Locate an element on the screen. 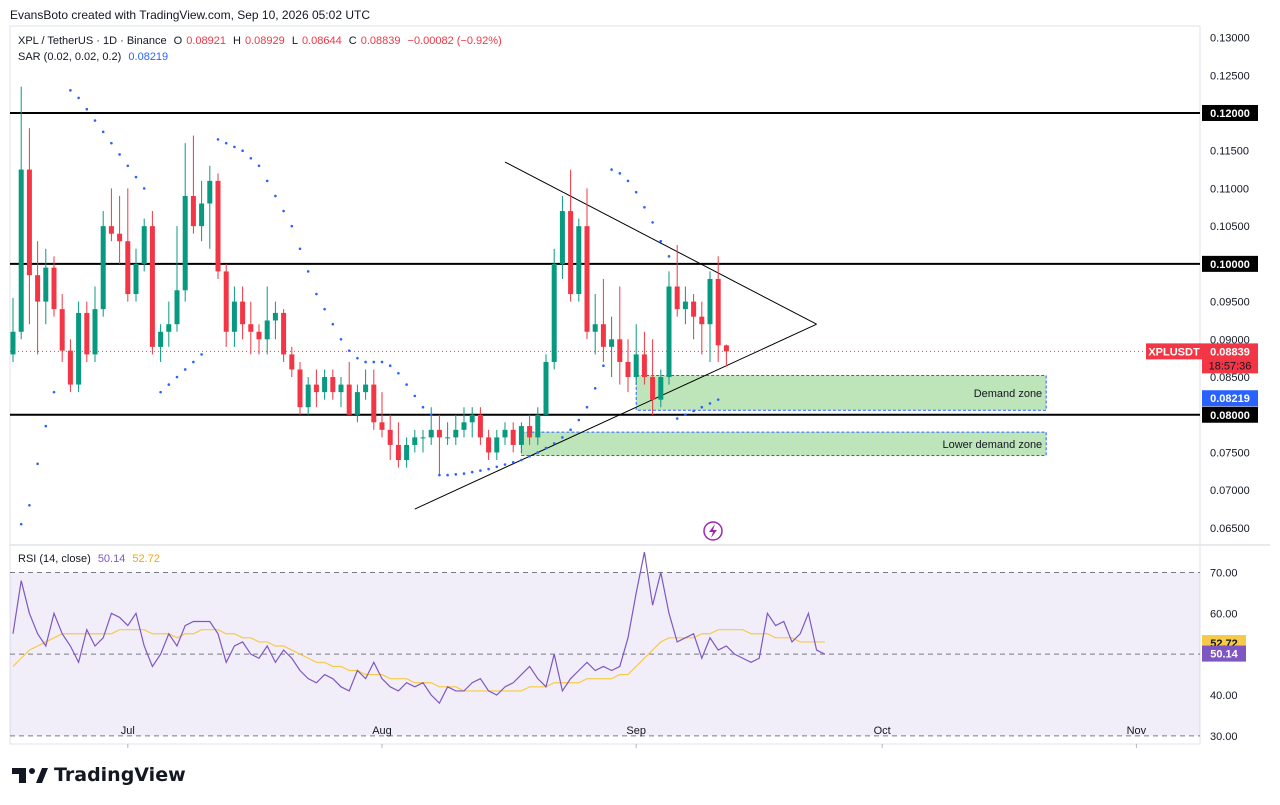  sar-price-text: 0.08219 is located at coordinates (1230, 399).